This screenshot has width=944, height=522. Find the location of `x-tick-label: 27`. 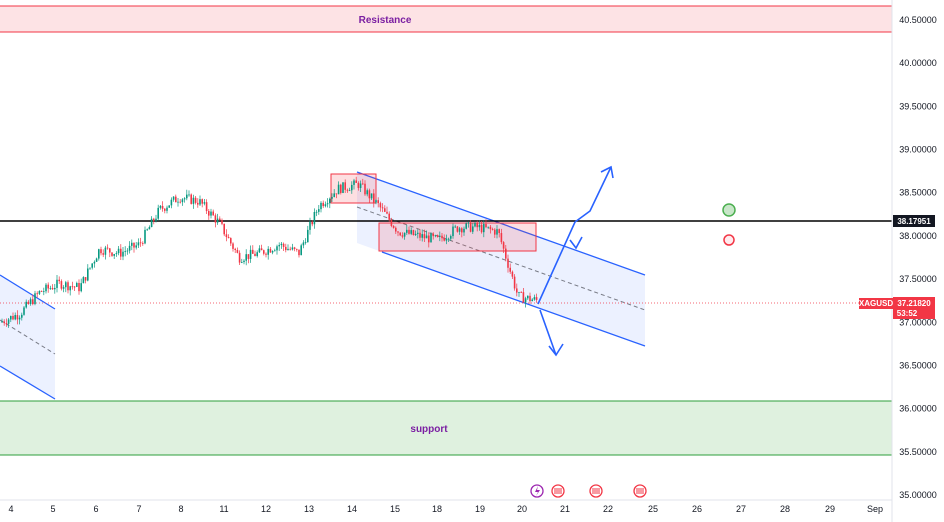

x-tick-label: 27 is located at coordinates (741, 509).